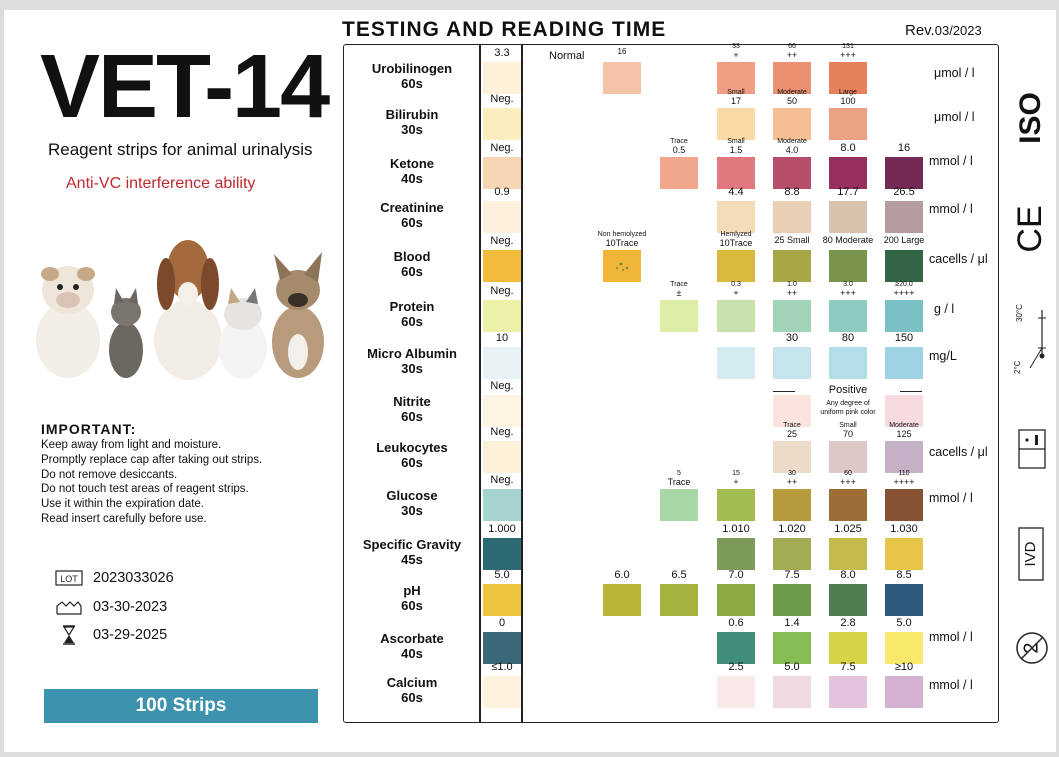  I want to click on pad-label: 3.0, so click(848, 284).